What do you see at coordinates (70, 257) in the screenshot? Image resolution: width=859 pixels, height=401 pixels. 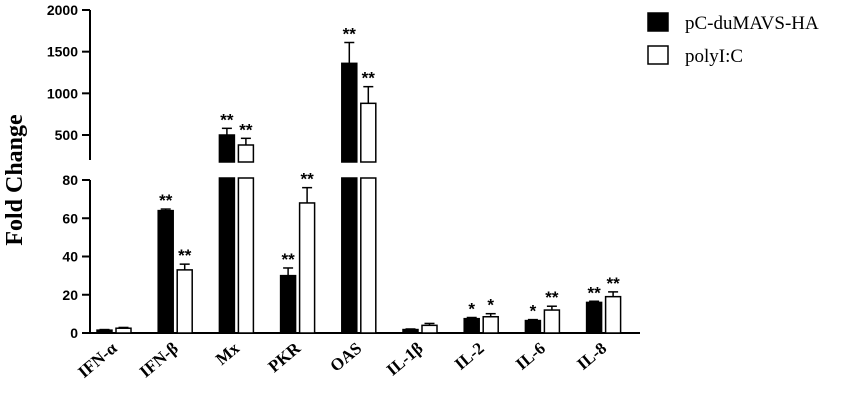 I see `y-tick-label: 40` at bounding box center [70, 257].